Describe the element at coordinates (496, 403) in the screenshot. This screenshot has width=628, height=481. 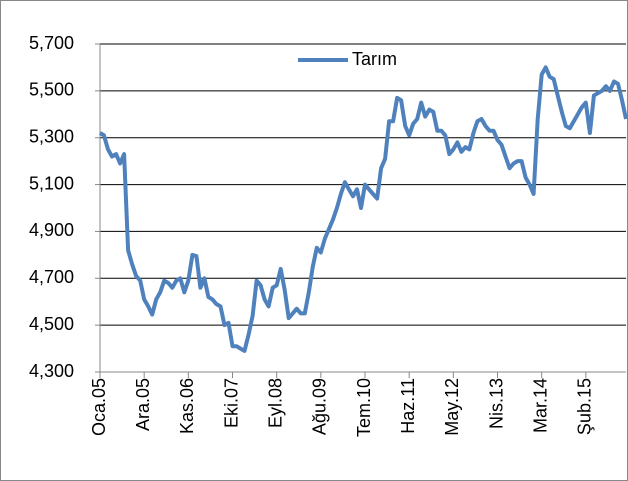
I see `x-tick-label: Nis.13` at that location.